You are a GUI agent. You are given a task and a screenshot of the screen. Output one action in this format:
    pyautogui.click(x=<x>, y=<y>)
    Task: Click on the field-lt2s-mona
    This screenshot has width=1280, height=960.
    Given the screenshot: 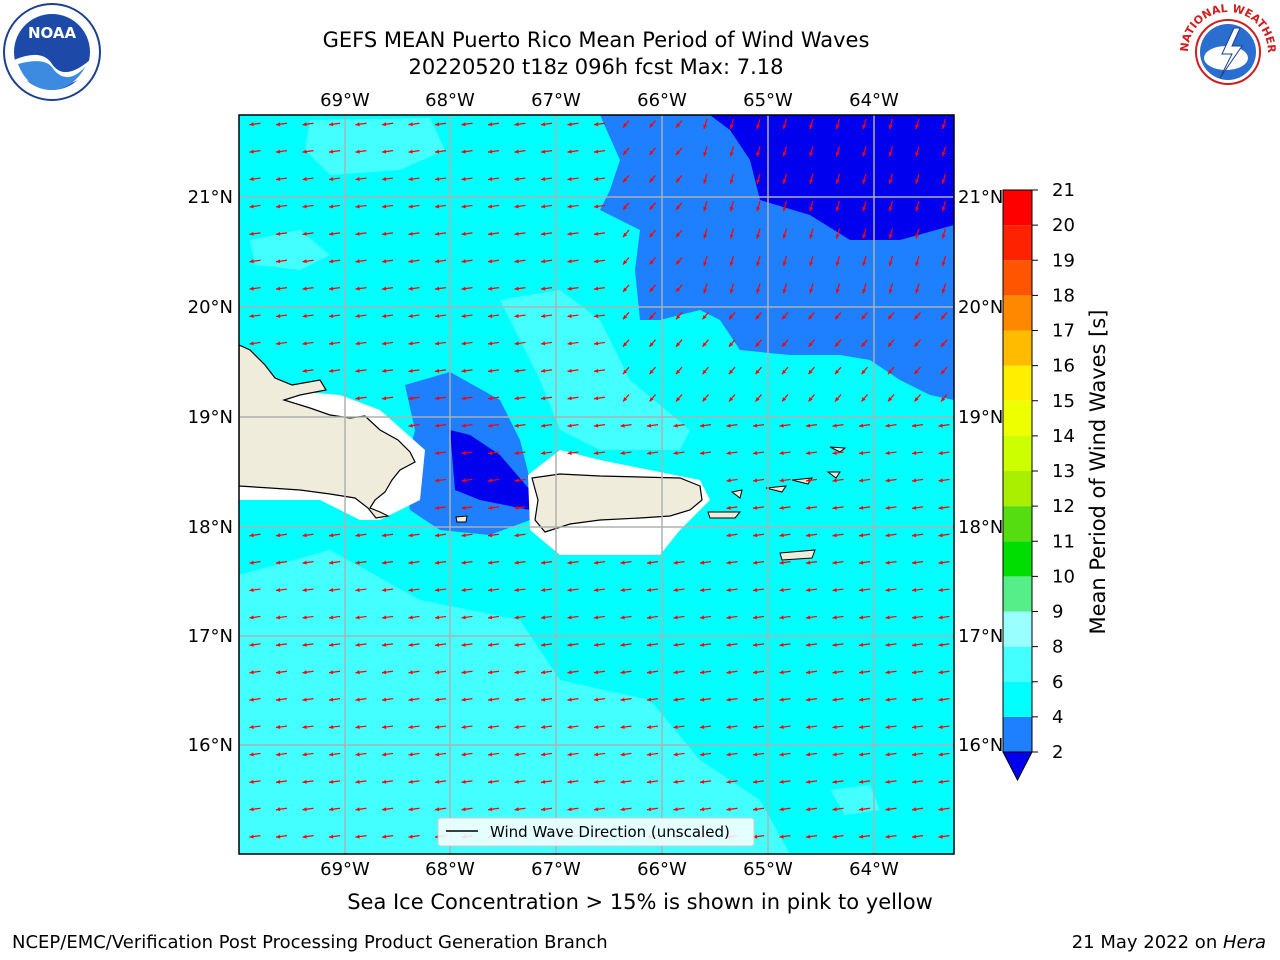 What is the action you would take?
    pyautogui.click(x=490, y=470)
    